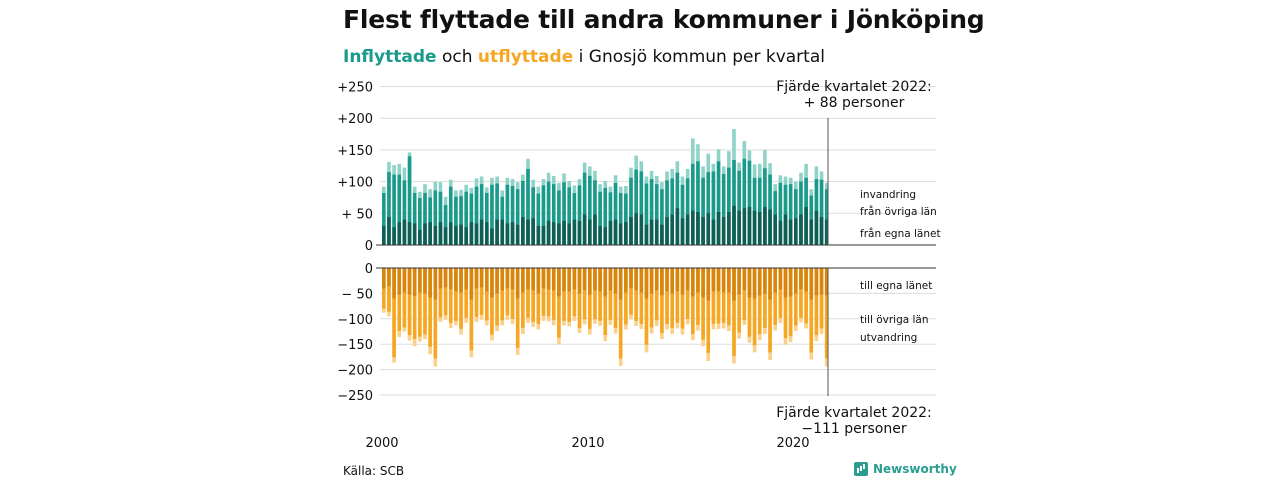 The height and width of the screenshot is (480, 1280). What do you see at coordinates (355, 88) in the screenshot?
I see `y-tick-label-in: +250` at bounding box center [355, 88].